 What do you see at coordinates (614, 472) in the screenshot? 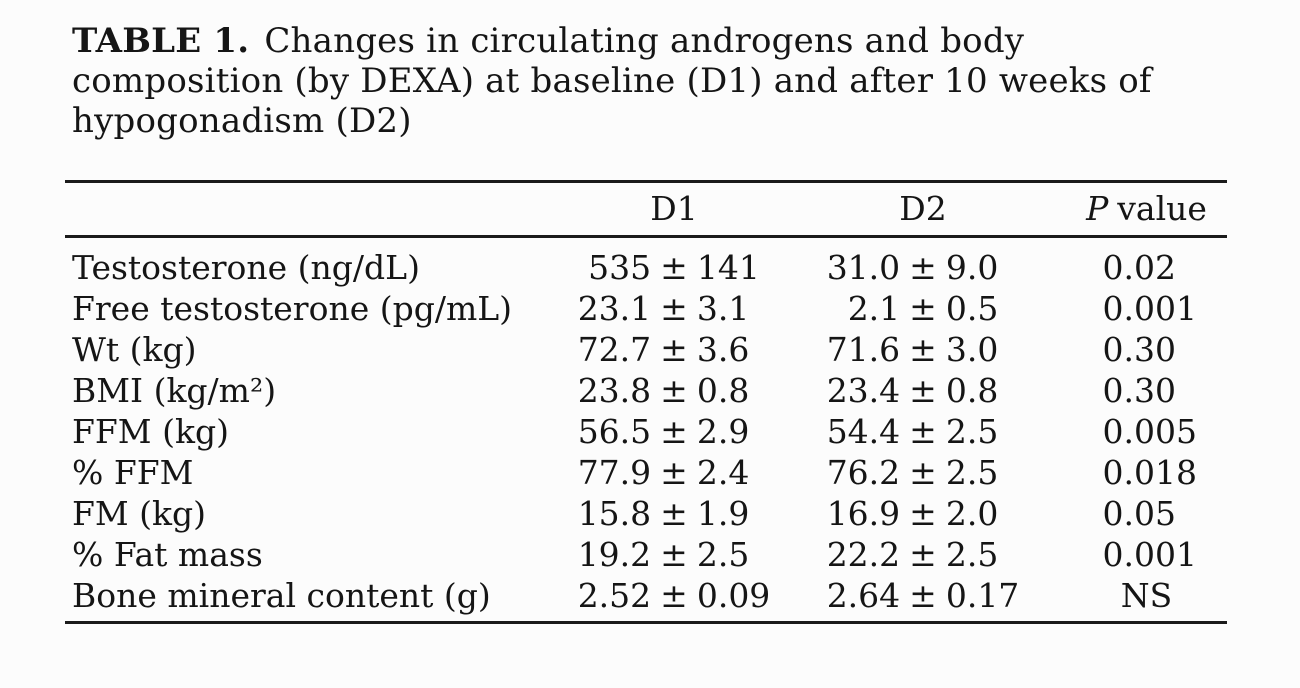
I see `d1-mean: 77.9` at bounding box center [614, 472].